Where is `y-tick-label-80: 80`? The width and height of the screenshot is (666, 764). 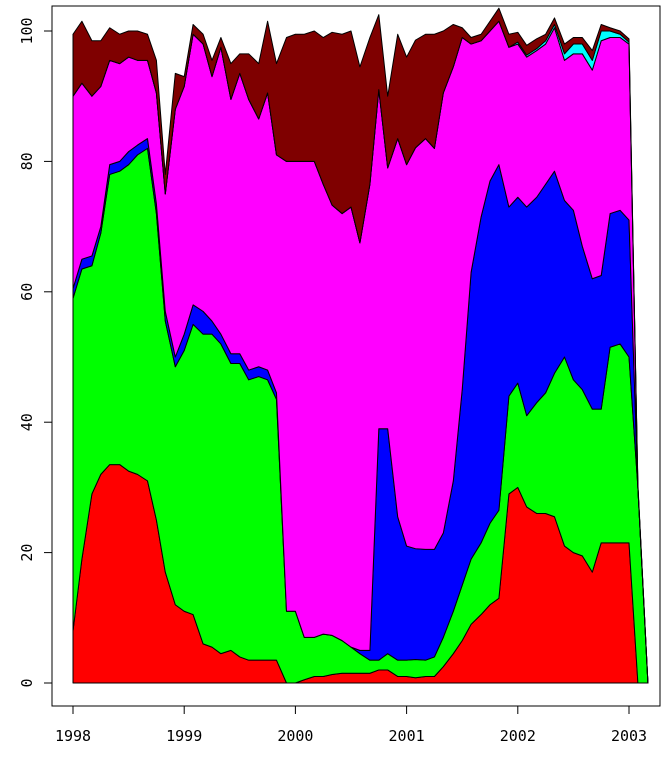 y-tick-label-80: 80 is located at coordinates (27, 161).